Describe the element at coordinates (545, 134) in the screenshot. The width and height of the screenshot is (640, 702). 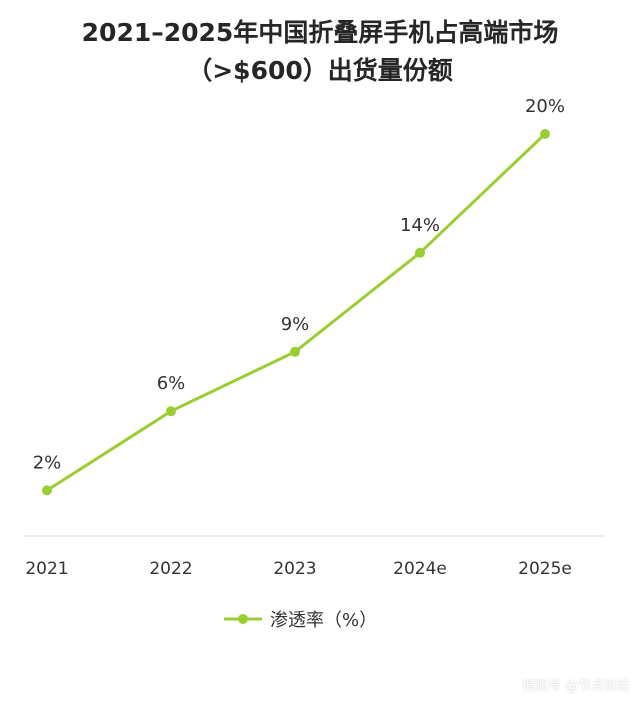
I see `data-point-2025e` at that location.